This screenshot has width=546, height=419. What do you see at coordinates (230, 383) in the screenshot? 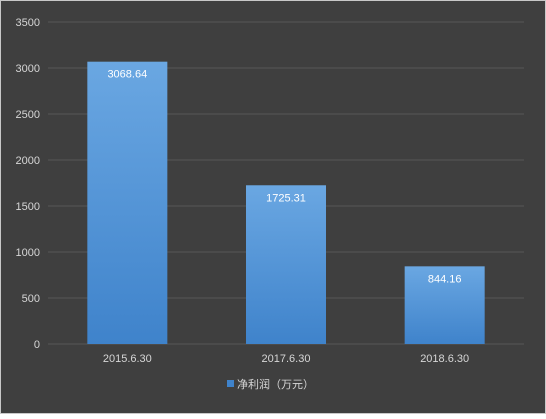
I see `legend-swatch` at bounding box center [230, 383].